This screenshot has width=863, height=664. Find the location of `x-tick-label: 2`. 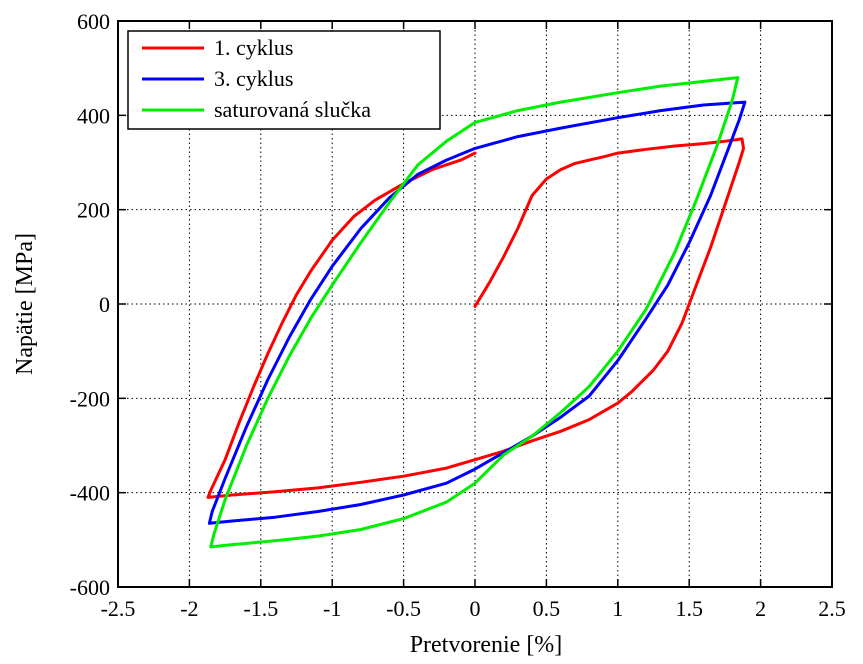

x-tick-label: 2 is located at coordinates (760, 608).